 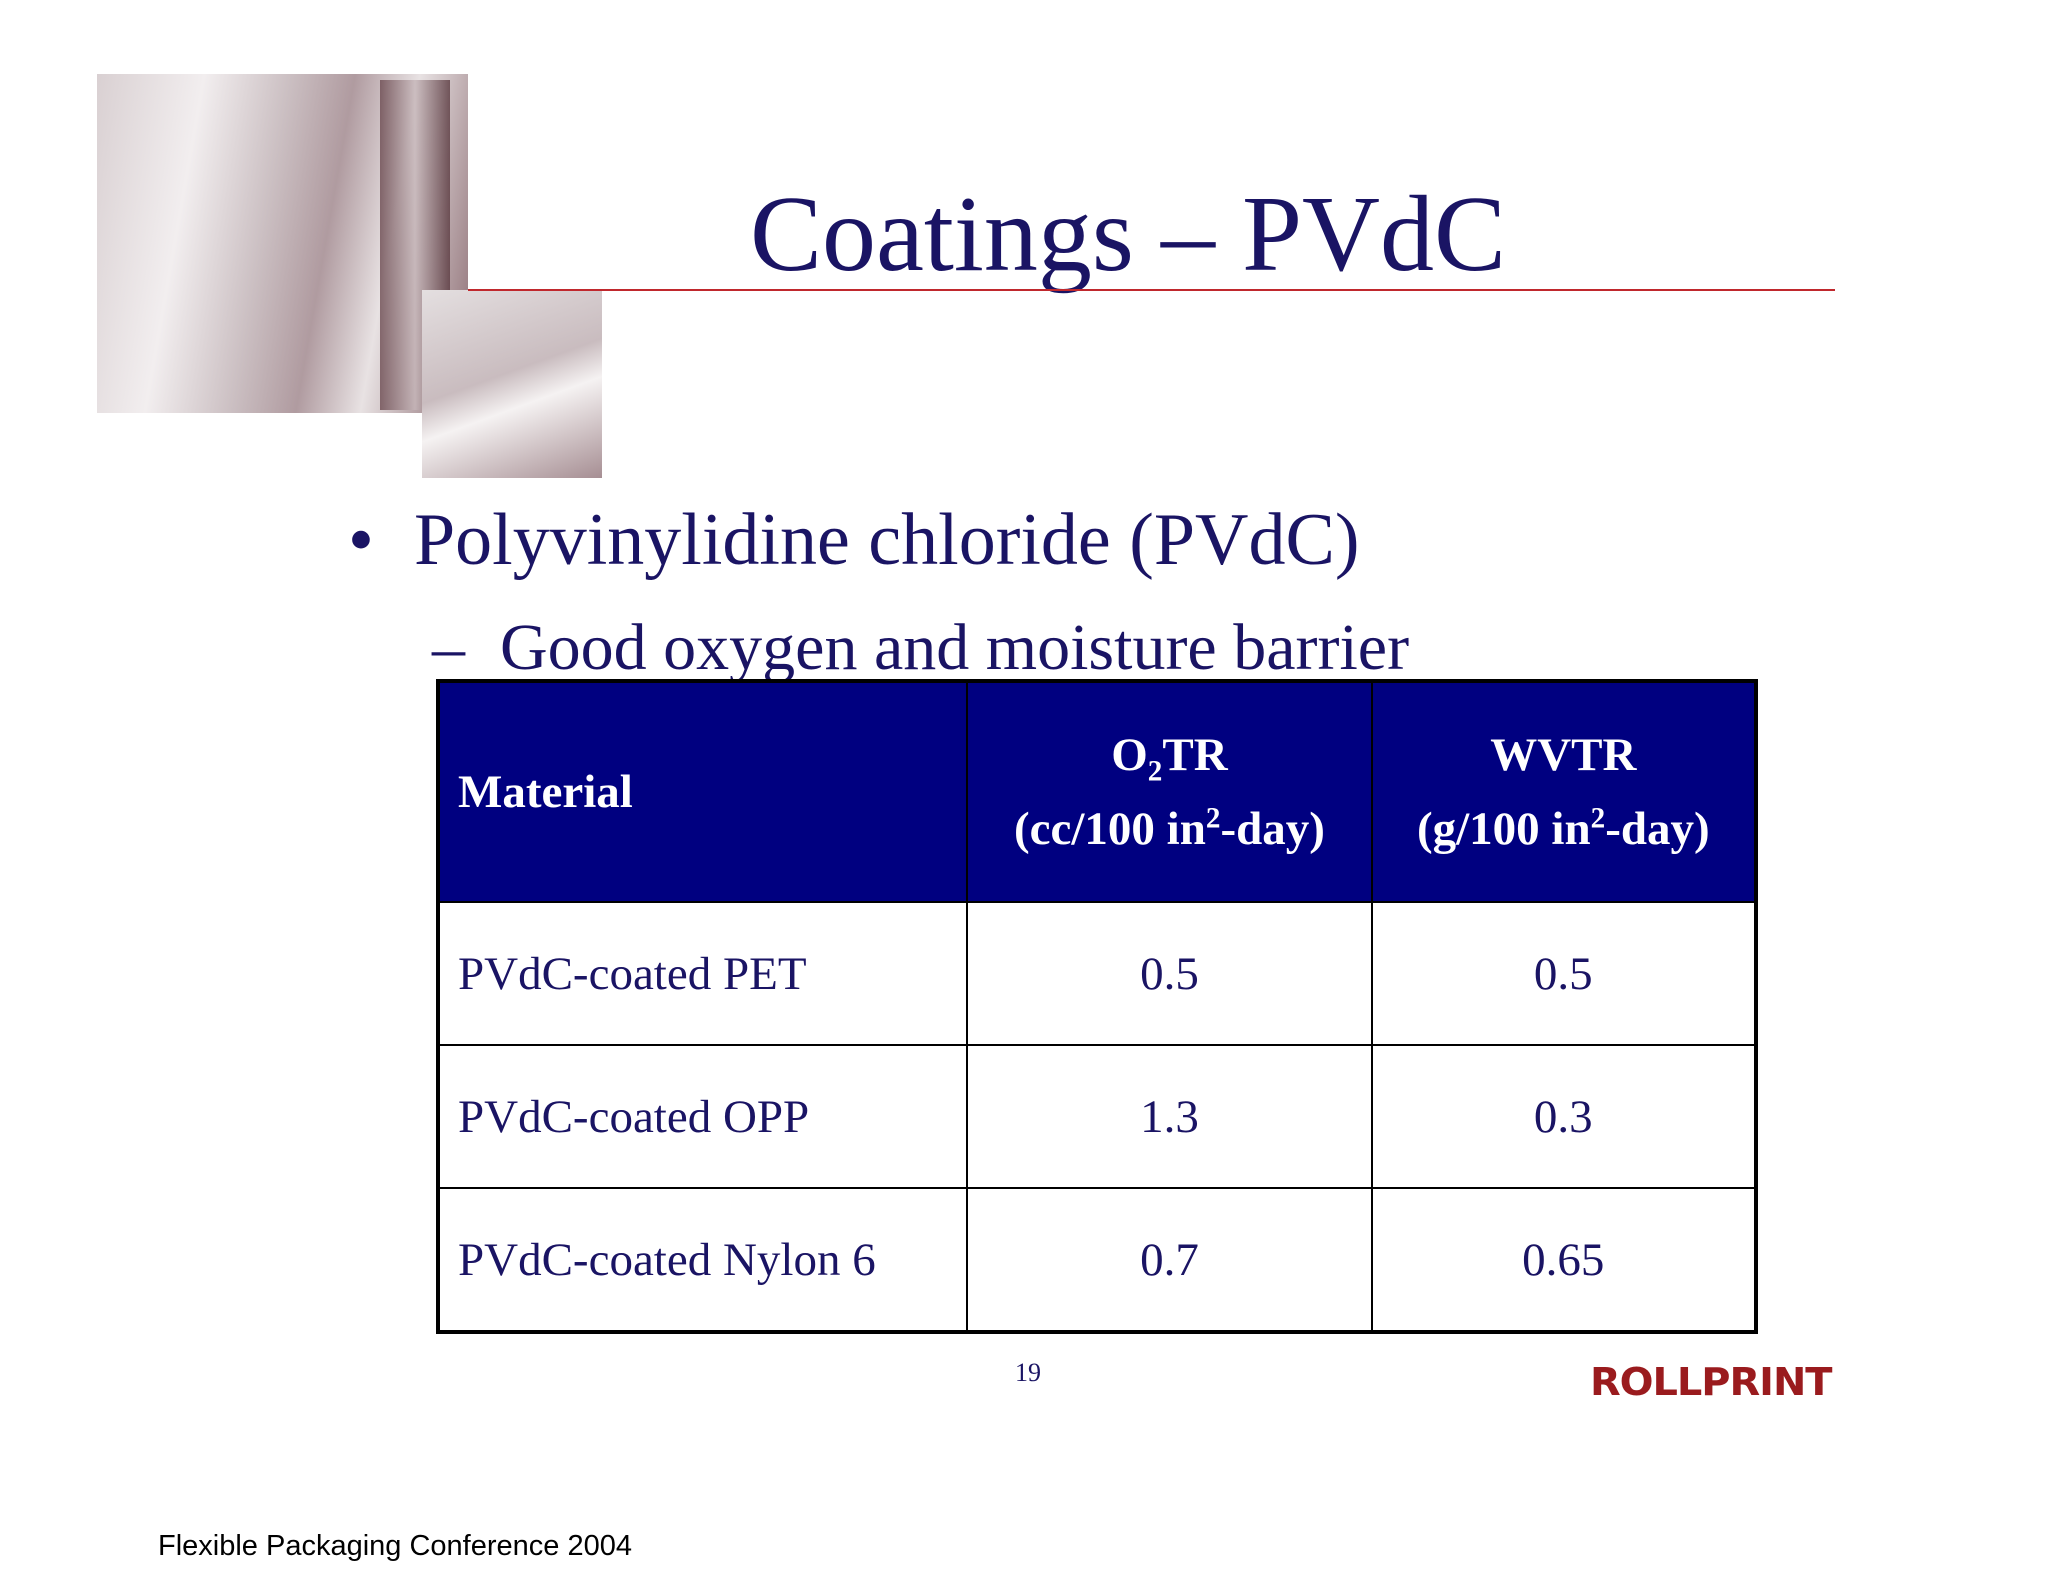 I want to click on table-cell: 0.65, so click(x=1564, y=1260).